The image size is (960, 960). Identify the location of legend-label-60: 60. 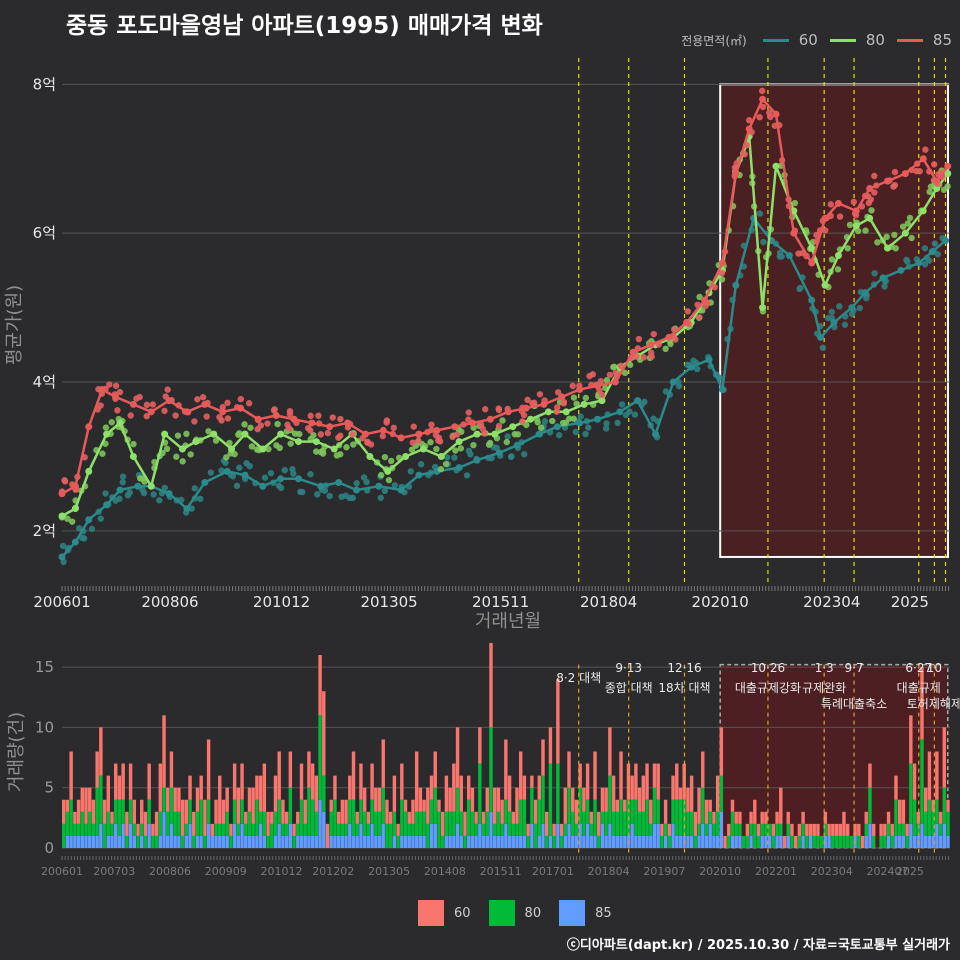
(808, 40).